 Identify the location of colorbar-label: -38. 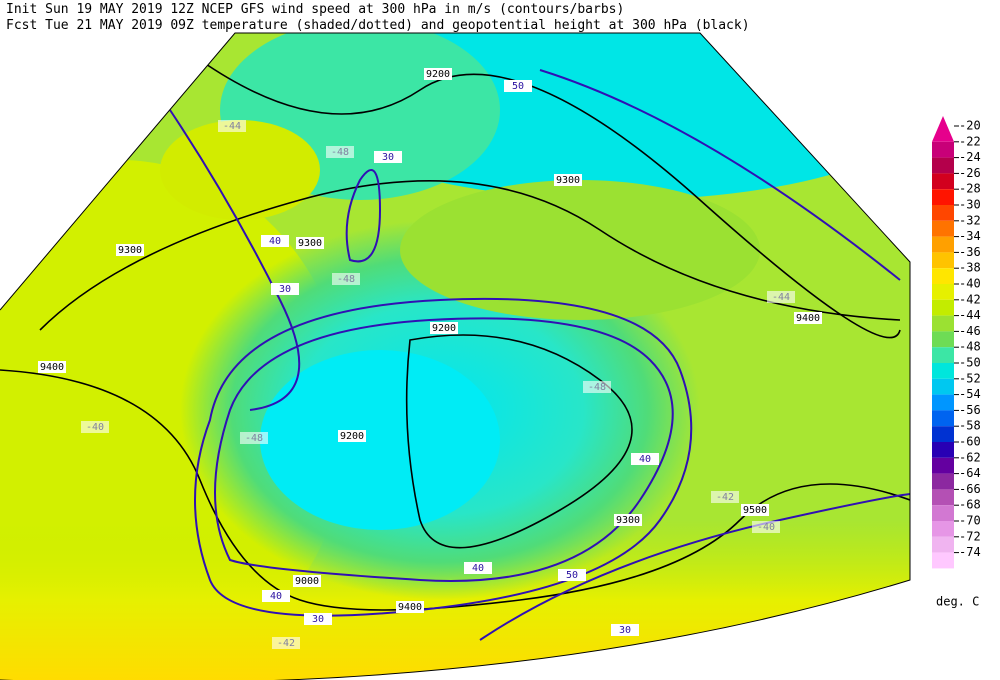
(970, 268).